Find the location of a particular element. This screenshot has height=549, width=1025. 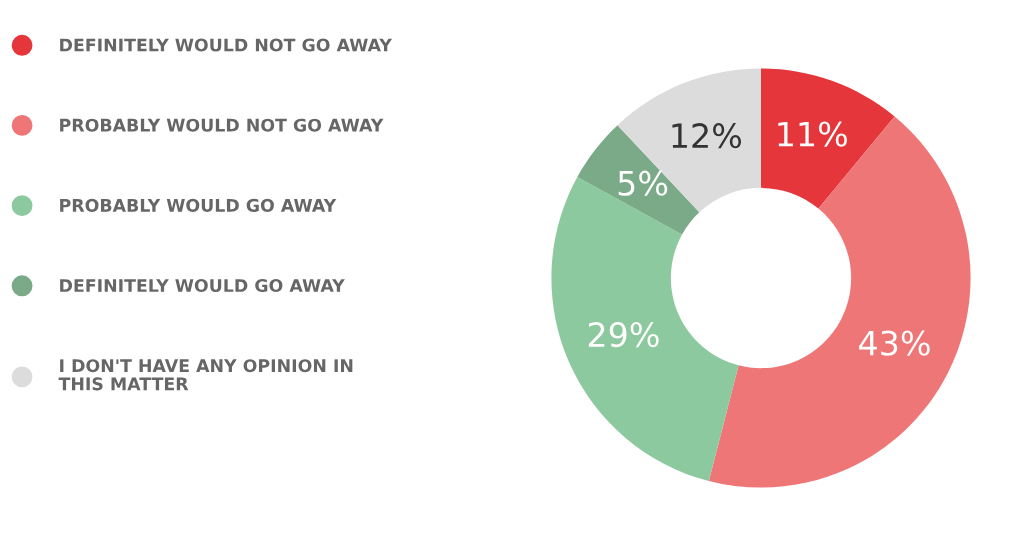

data-label: 12% is located at coordinates (707, 136).